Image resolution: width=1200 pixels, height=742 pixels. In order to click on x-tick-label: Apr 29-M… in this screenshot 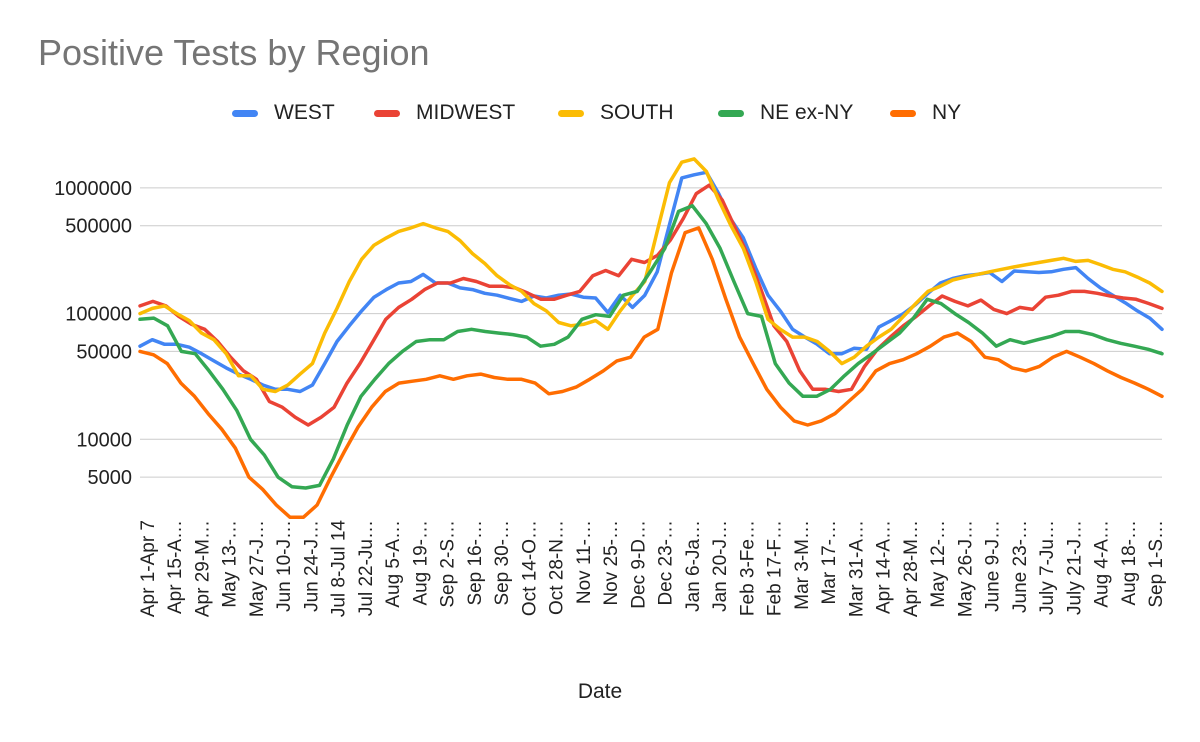, I will do `click(202, 568)`.